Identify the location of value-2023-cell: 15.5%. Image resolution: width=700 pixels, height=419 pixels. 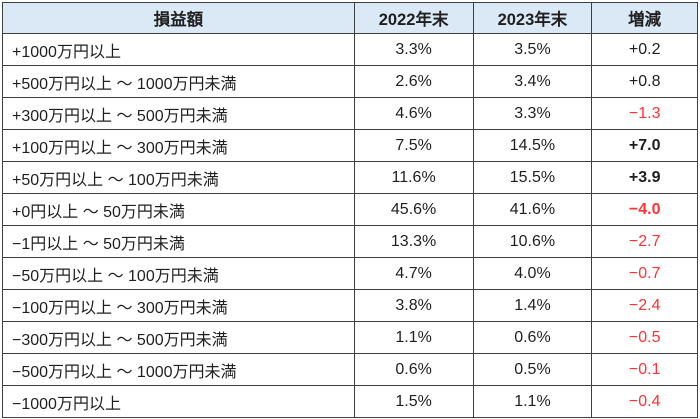
(532, 177).